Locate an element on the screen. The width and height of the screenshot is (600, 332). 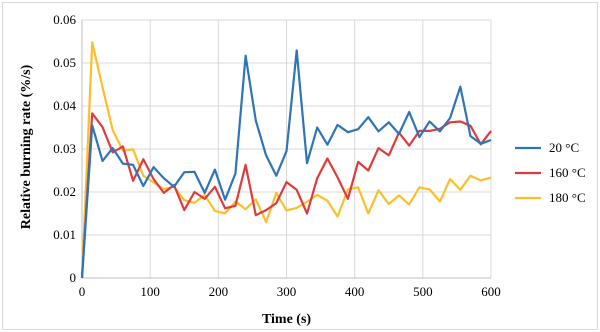
y-tick-label: 0.03 is located at coordinates (64, 148).